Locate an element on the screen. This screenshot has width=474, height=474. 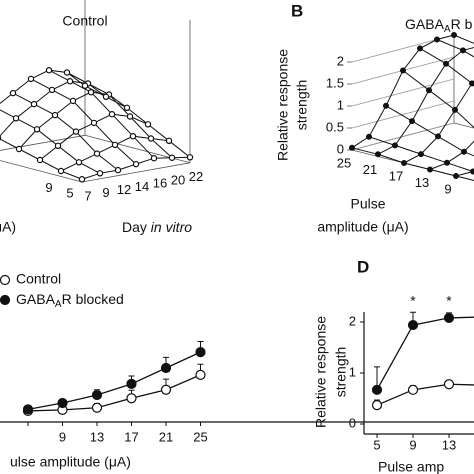
y-axis-label: Relative response is located at coordinates (321, 372).